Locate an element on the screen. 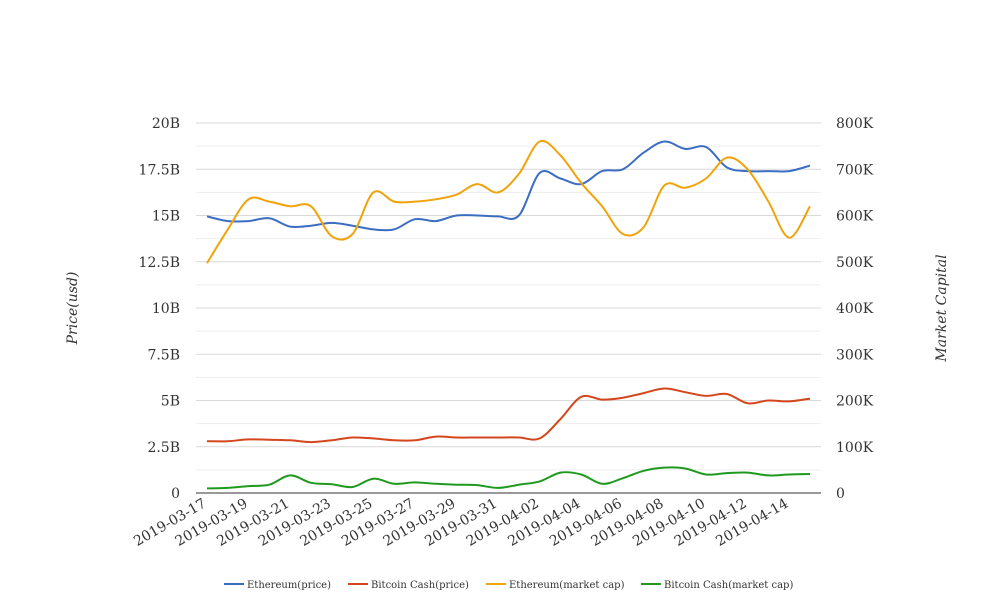  y-left-tick-label: 15B is located at coordinates (166, 217).